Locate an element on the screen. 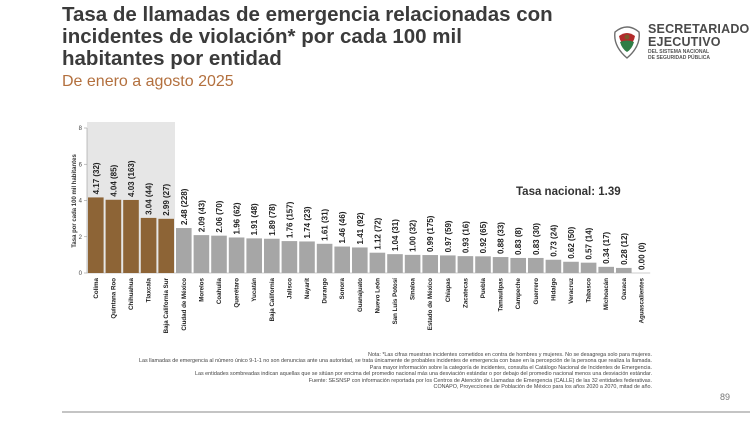 This screenshot has height=422, width=750. category-label: Chiapas is located at coordinates (448, 289).